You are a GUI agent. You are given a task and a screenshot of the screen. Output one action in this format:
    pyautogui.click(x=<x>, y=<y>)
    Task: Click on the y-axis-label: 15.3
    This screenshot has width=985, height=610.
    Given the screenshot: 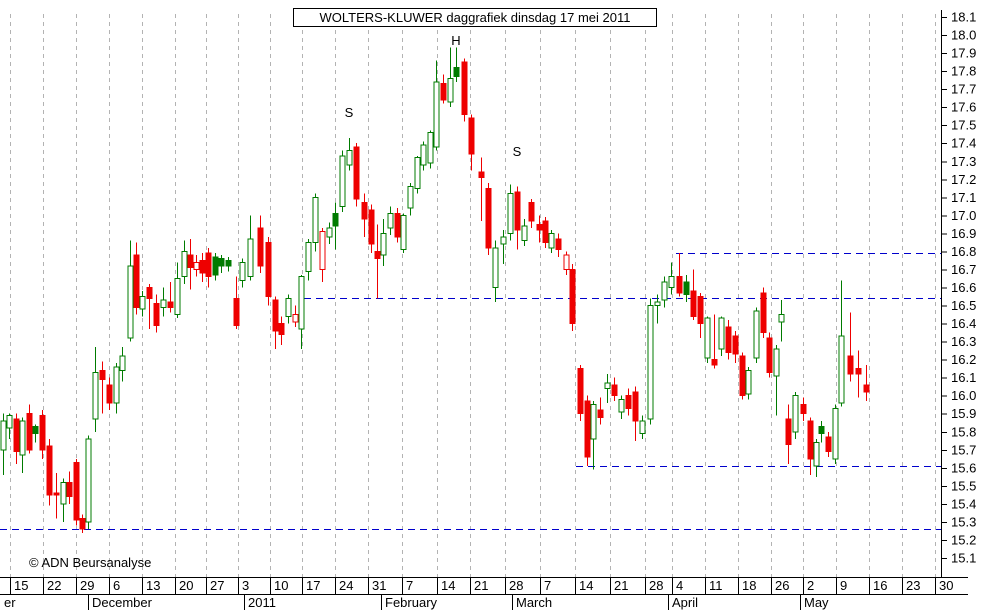 What is the action you would take?
    pyautogui.click(x=963, y=521)
    